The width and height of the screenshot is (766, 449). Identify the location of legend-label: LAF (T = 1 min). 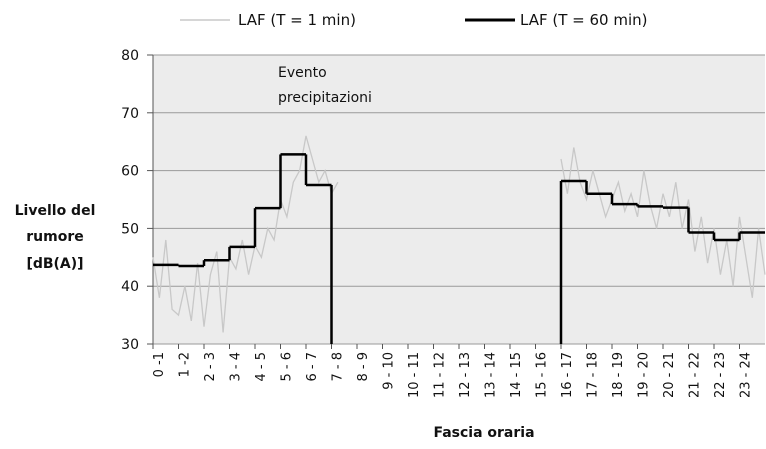
(297, 20).